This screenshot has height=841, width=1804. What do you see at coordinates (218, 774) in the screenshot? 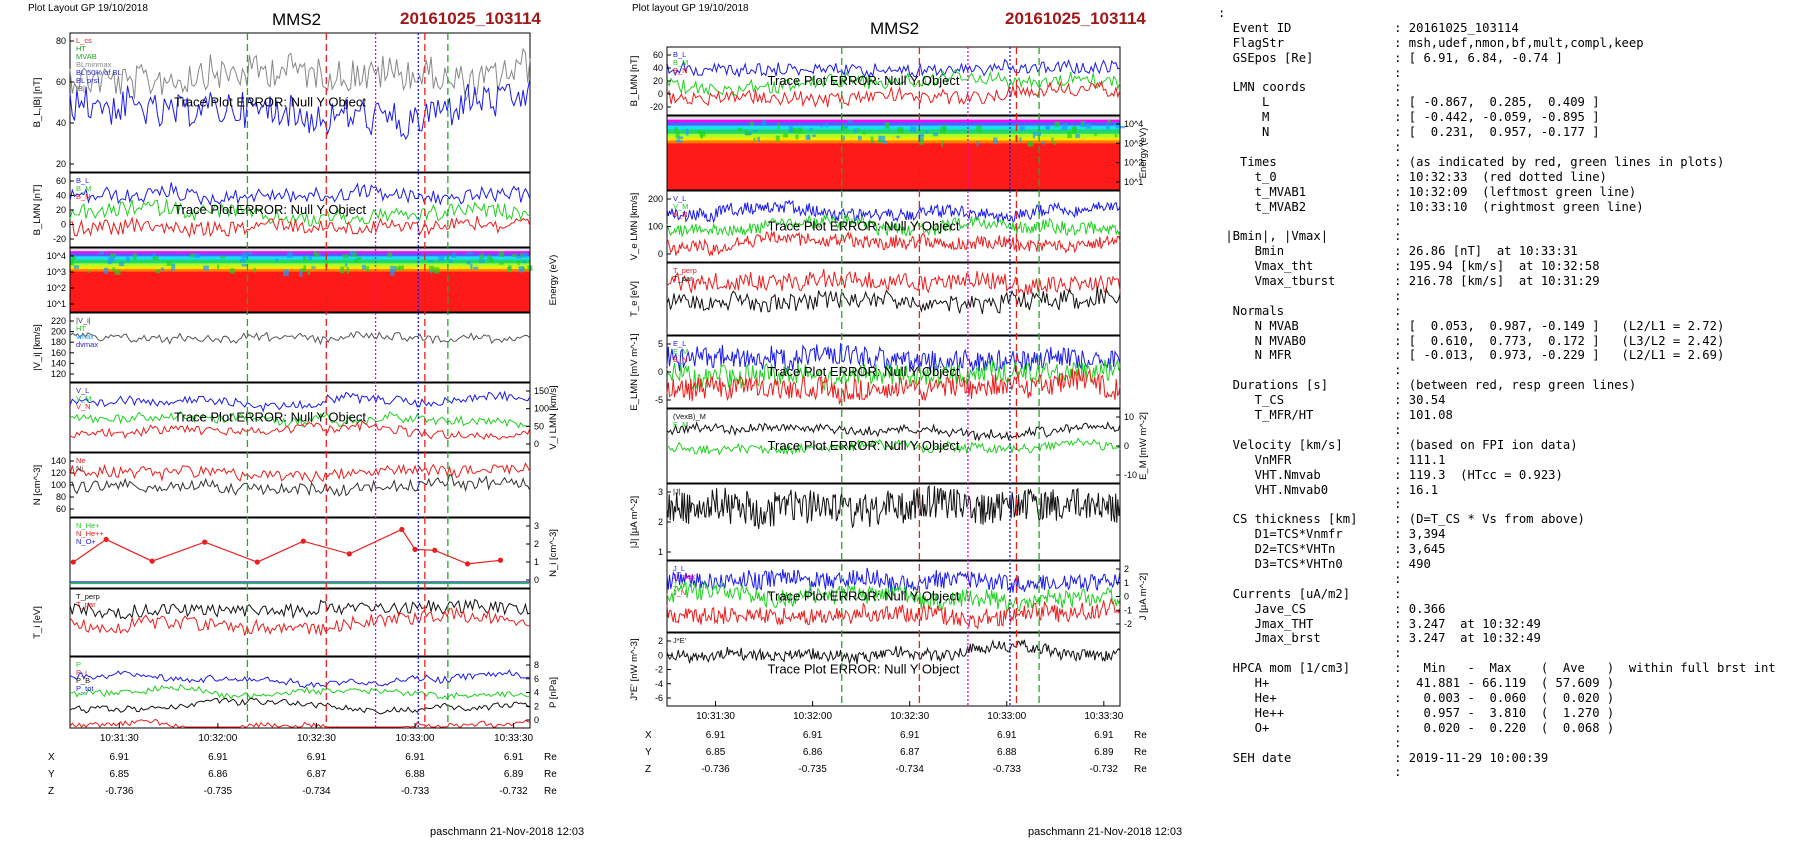
I see `left-pos-value: 6.86` at bounding box center [218, 774].